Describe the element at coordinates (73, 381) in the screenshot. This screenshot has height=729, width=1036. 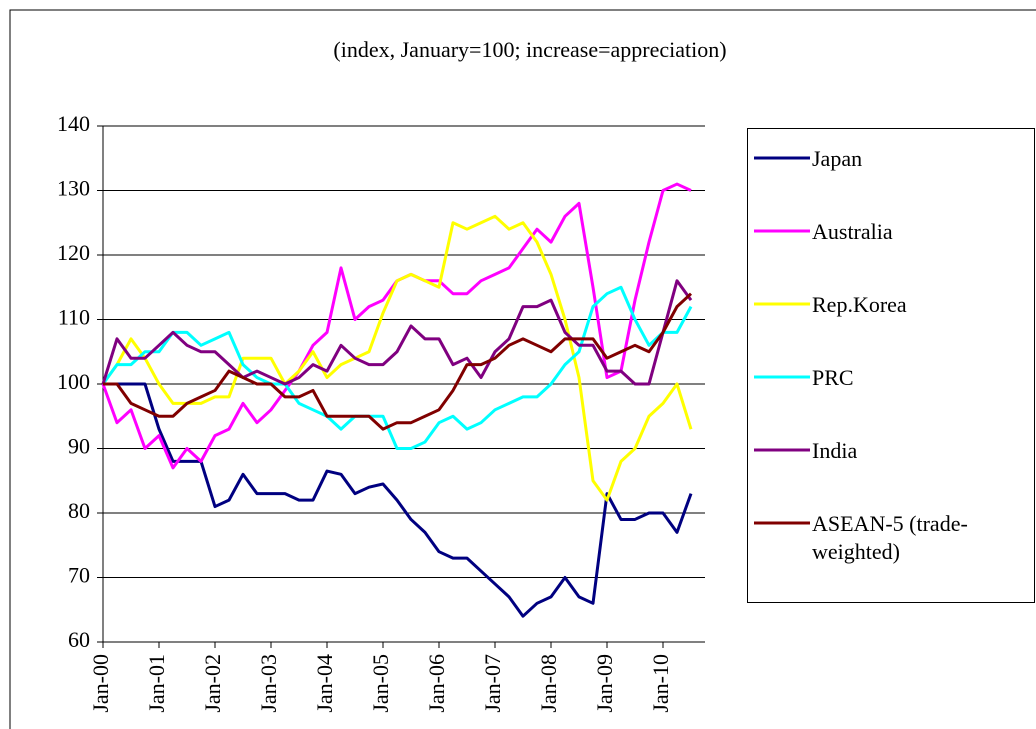
I see `y-tick-label: 100` at that location.